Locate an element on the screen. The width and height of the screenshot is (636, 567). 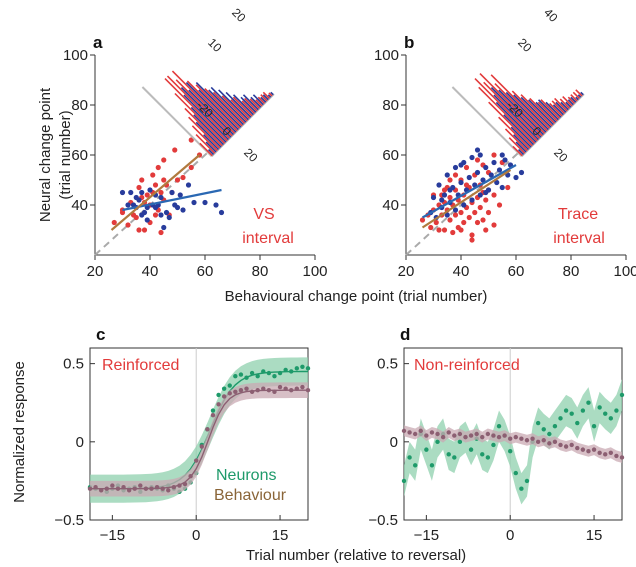
d-x-tick-label-1: 0 is located at coordinates (510, 535).